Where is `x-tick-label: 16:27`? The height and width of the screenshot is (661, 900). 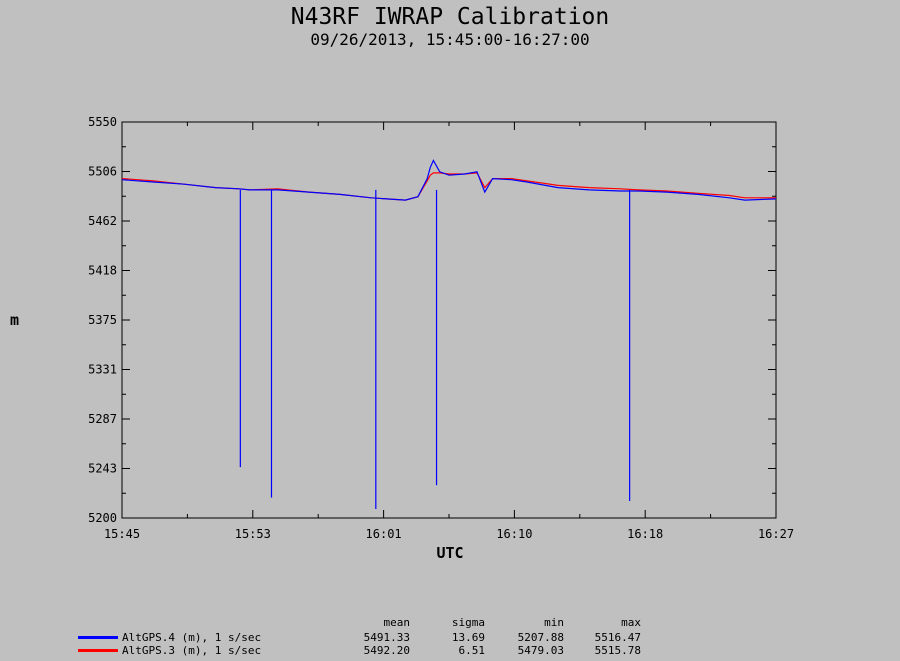 x-tick-label: 16:27 is located at coordinates (776, 534).